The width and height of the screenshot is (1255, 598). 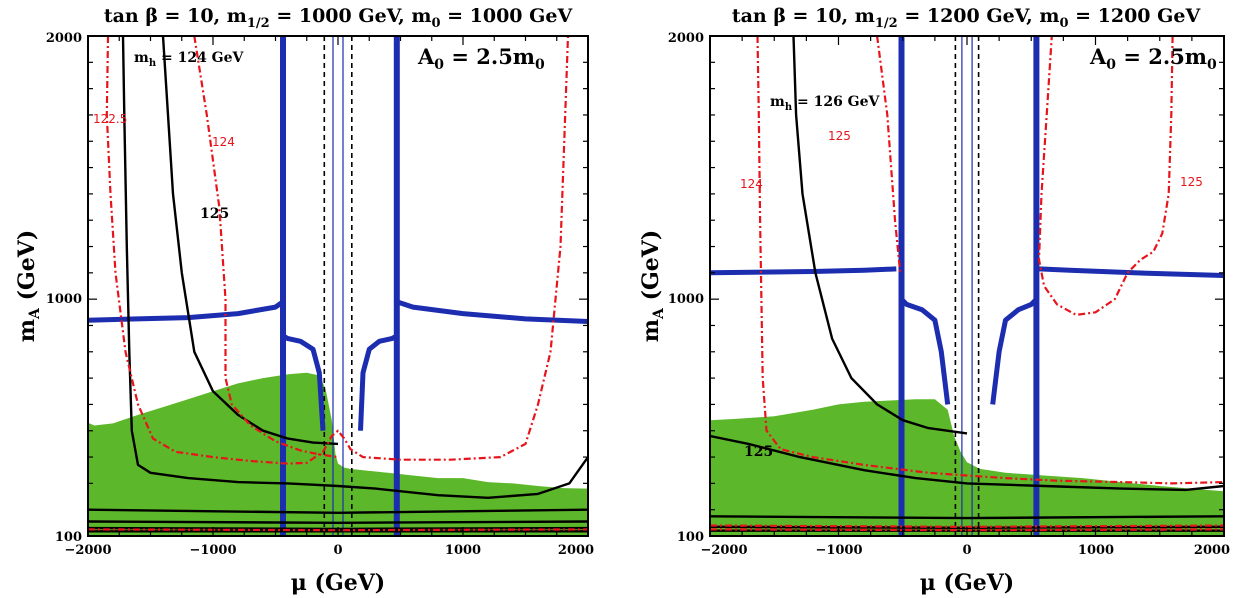 What do you see at coordinates (338, 522) in the screenshot?
I see `higgs-mass-black-contour` at bounding box center [338, 522].